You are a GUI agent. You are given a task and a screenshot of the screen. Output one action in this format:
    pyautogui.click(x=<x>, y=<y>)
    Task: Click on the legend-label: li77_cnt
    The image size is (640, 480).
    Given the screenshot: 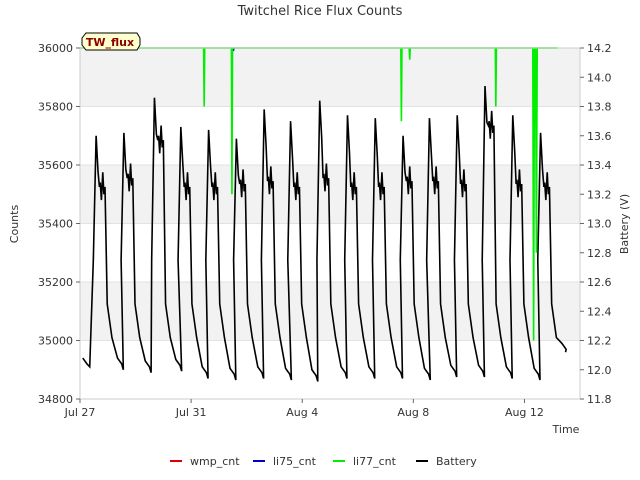 What is the action you would take?
    pyautogui.click(x=375, y=461)
    